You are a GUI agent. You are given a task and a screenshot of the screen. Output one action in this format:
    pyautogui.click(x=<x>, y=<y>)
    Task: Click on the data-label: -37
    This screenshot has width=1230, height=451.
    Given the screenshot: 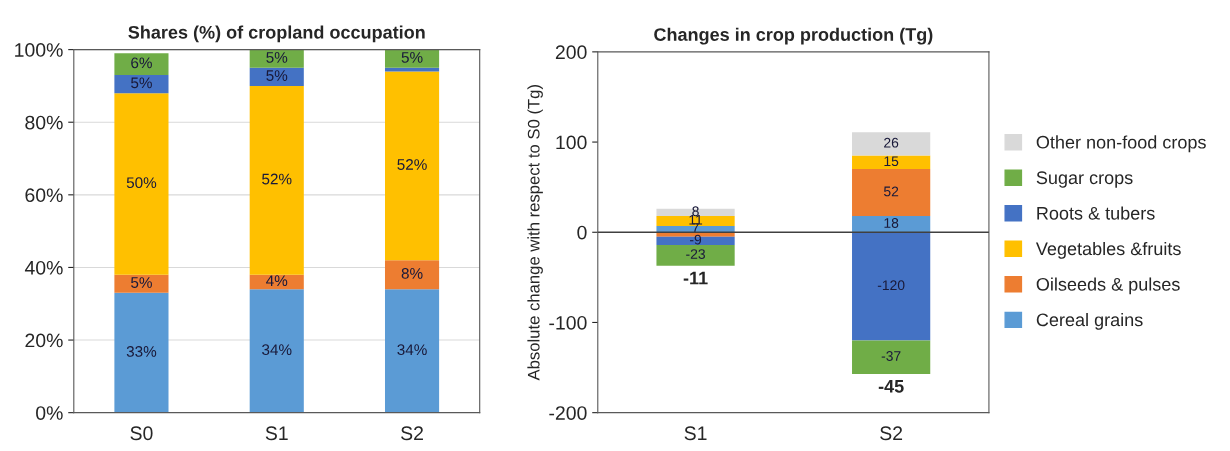 What is the action you would take?
    pyautogui.click(x=891, y=356)
    